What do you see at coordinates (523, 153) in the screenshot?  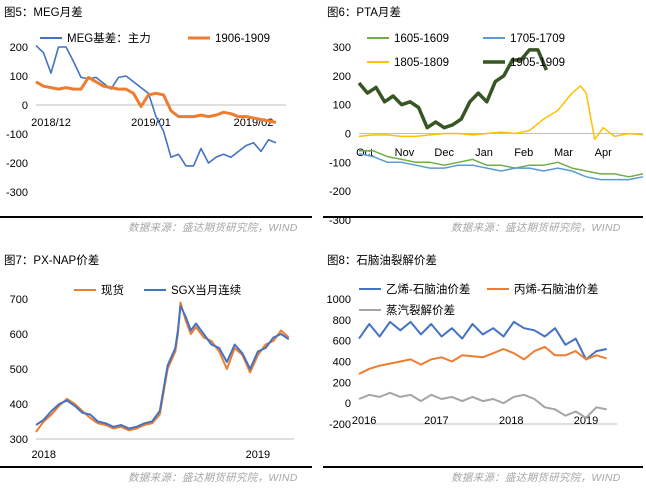 I see `x-tick-label: Feb` at bounding box center [523, 153].